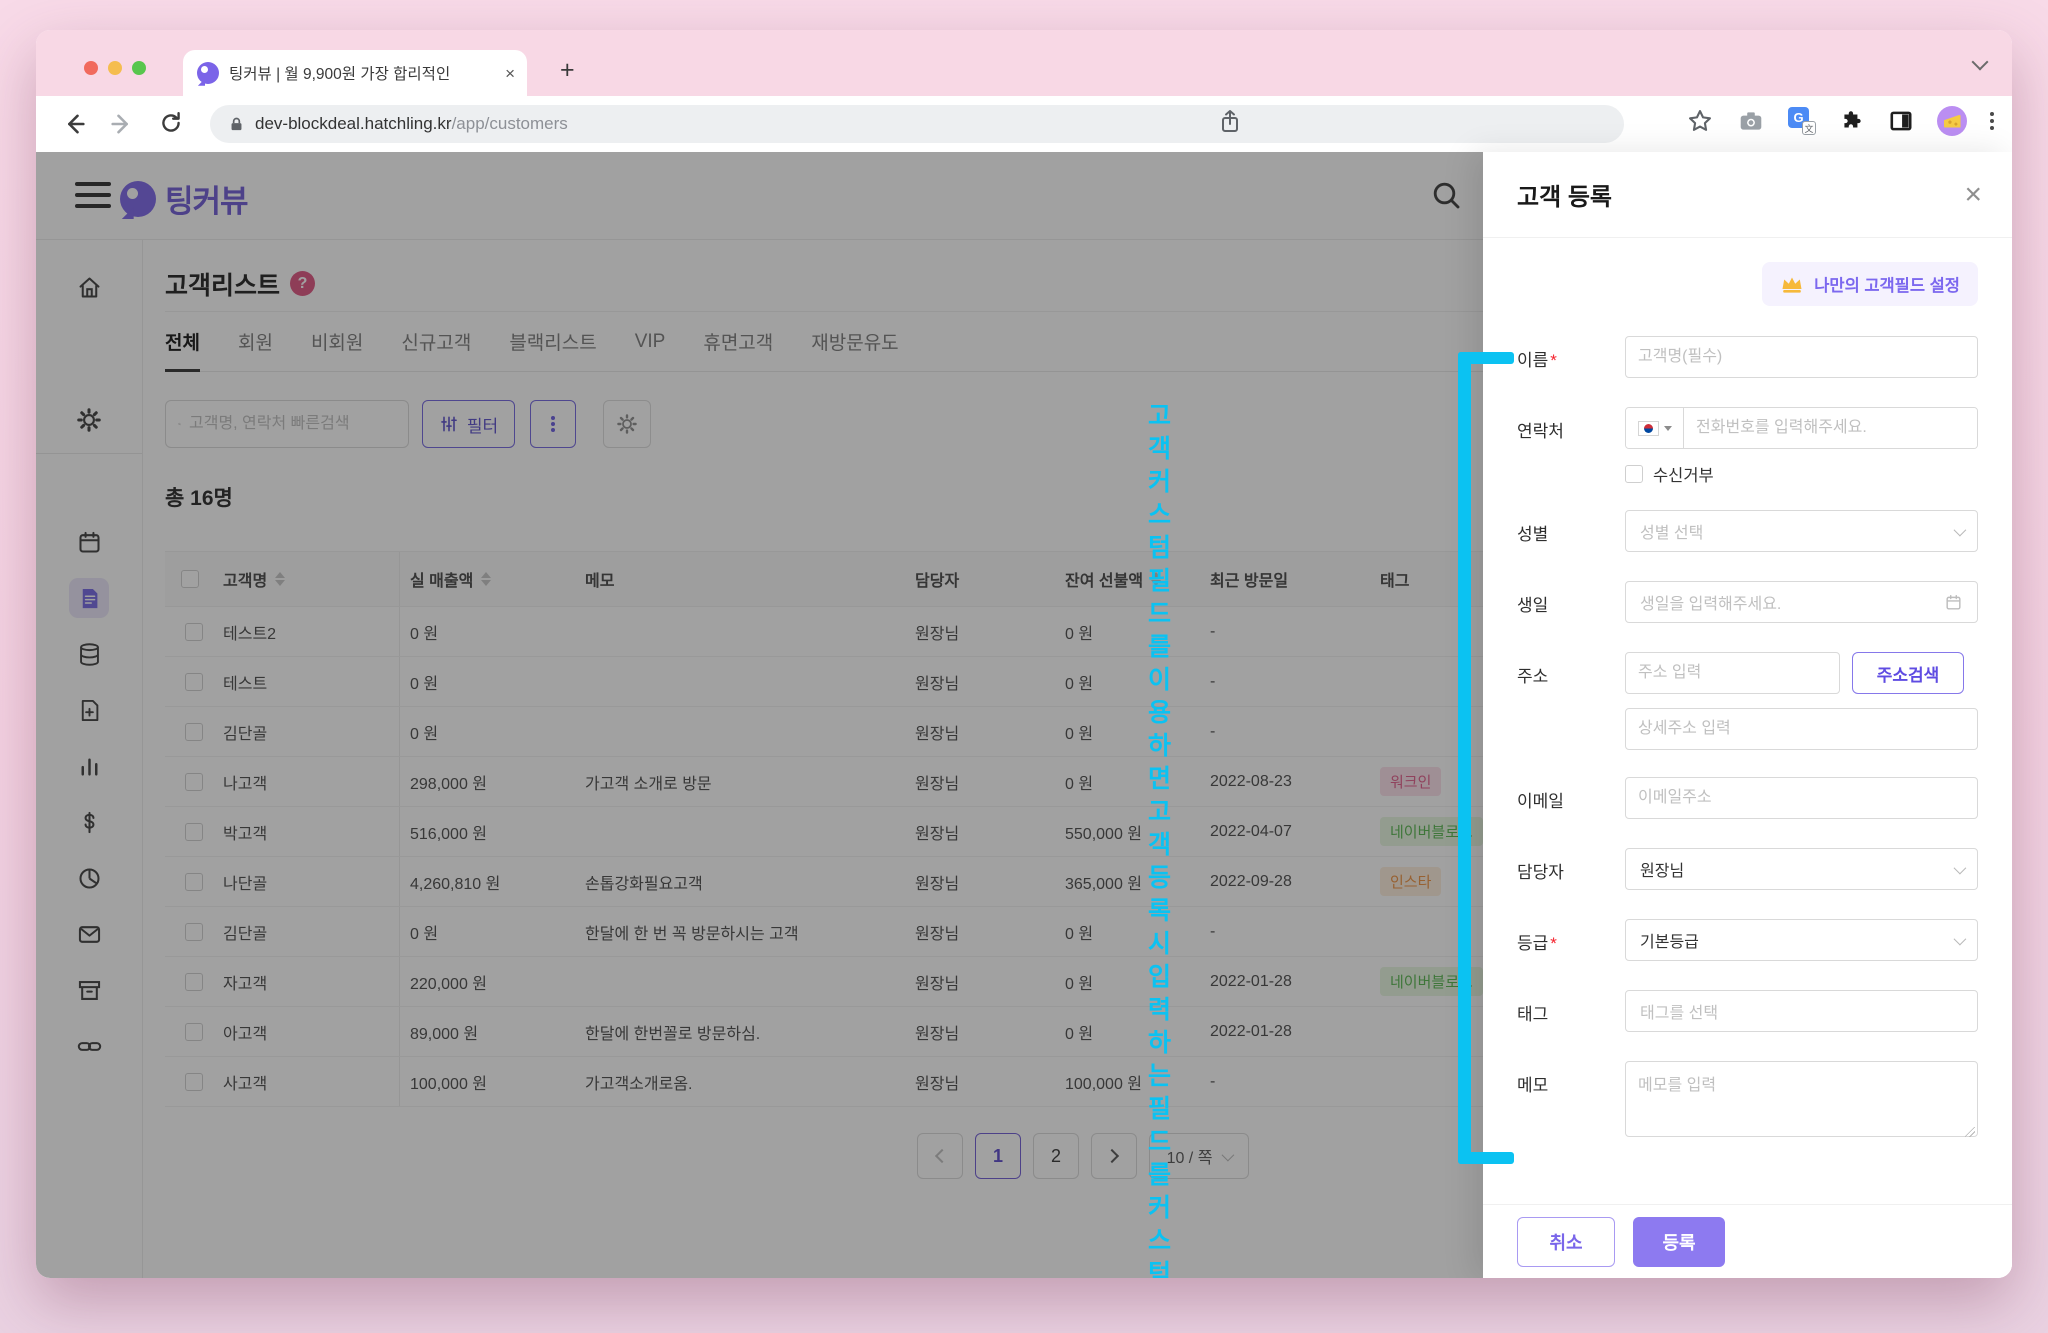 Image resolution: width=2048 pixels, height=1333 pixels. What do you see at coordinates (139, 68) in the screenshot?
I see `maximize-window-button` at bounding box center [139, 68].